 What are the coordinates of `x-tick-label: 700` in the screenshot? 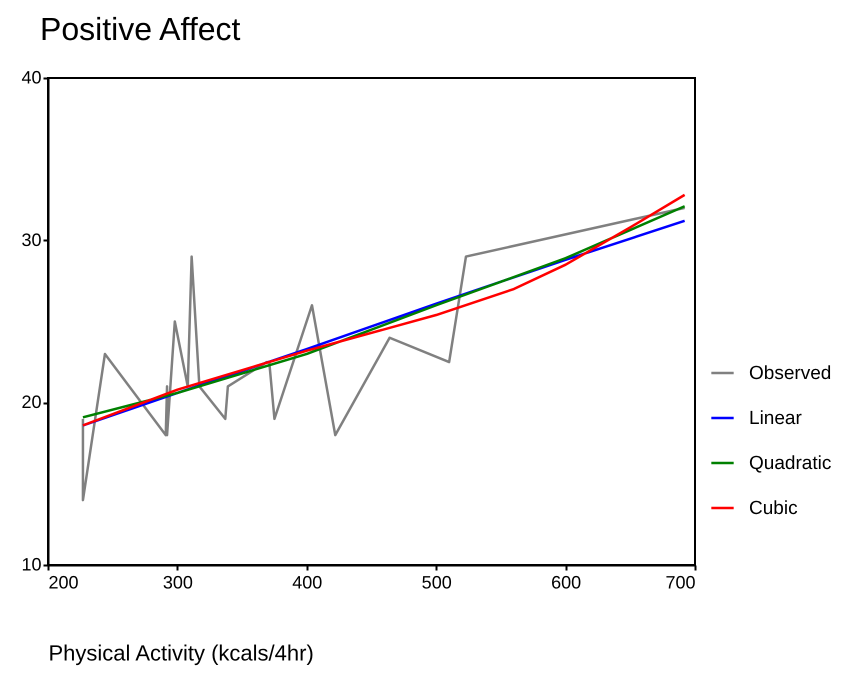 It's located at (680, 582).